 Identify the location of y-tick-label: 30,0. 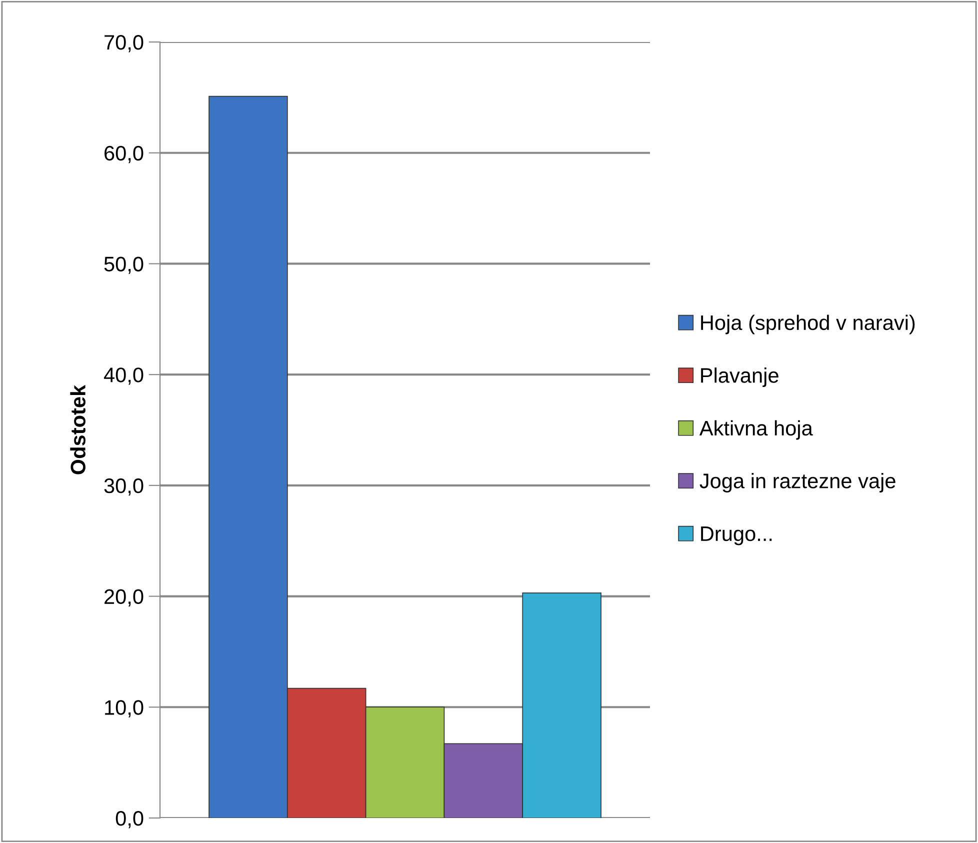
(124, 487).